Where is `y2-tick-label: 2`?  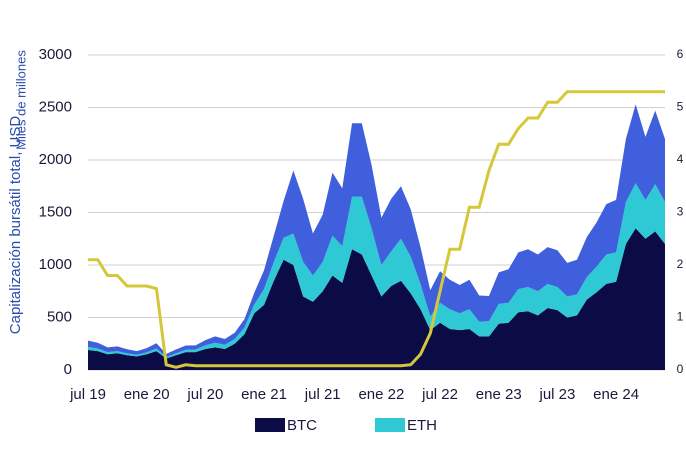
y2-tick-label: 2 is located at coordinates (680, 264).